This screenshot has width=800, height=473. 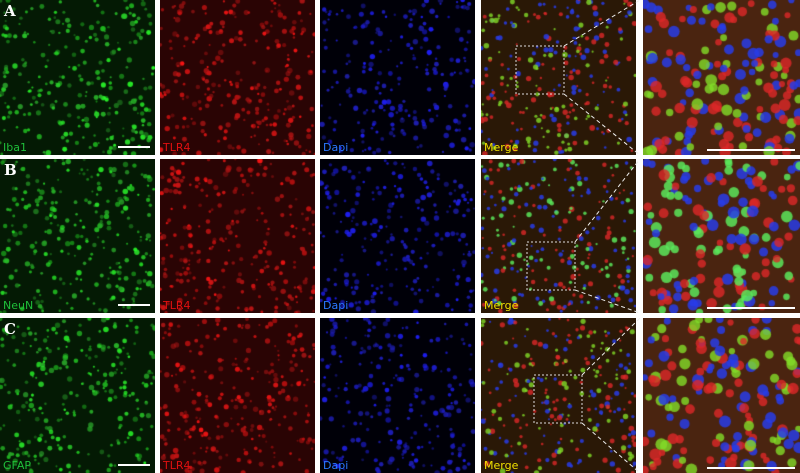 I want to click on panel-b-blue: Dapi, so click(x=397, y=236).